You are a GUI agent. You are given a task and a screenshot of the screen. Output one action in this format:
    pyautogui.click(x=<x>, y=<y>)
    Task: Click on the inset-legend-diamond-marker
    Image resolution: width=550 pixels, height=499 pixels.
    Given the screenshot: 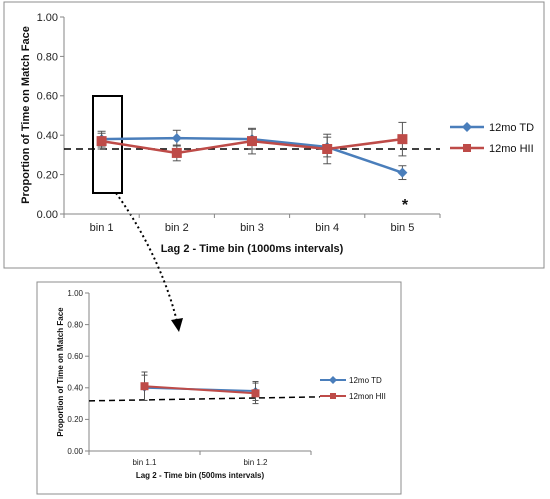 What is the action you would take?
    pyautogui.click(x=333, y=380)
    